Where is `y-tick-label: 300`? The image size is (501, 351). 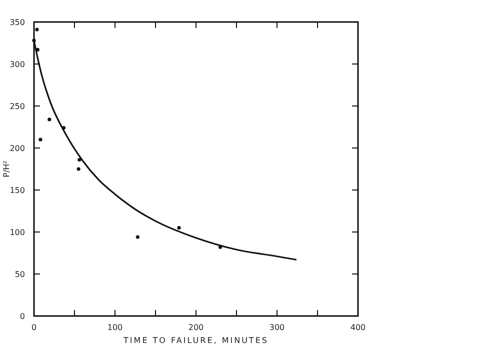
y-tick-label: 300 is located at coordinates (17, 64).